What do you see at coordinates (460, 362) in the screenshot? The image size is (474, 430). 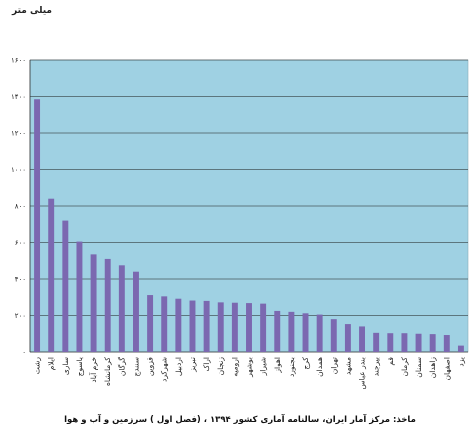 I see `category-label: یزد` at bounding box center [460, 362].